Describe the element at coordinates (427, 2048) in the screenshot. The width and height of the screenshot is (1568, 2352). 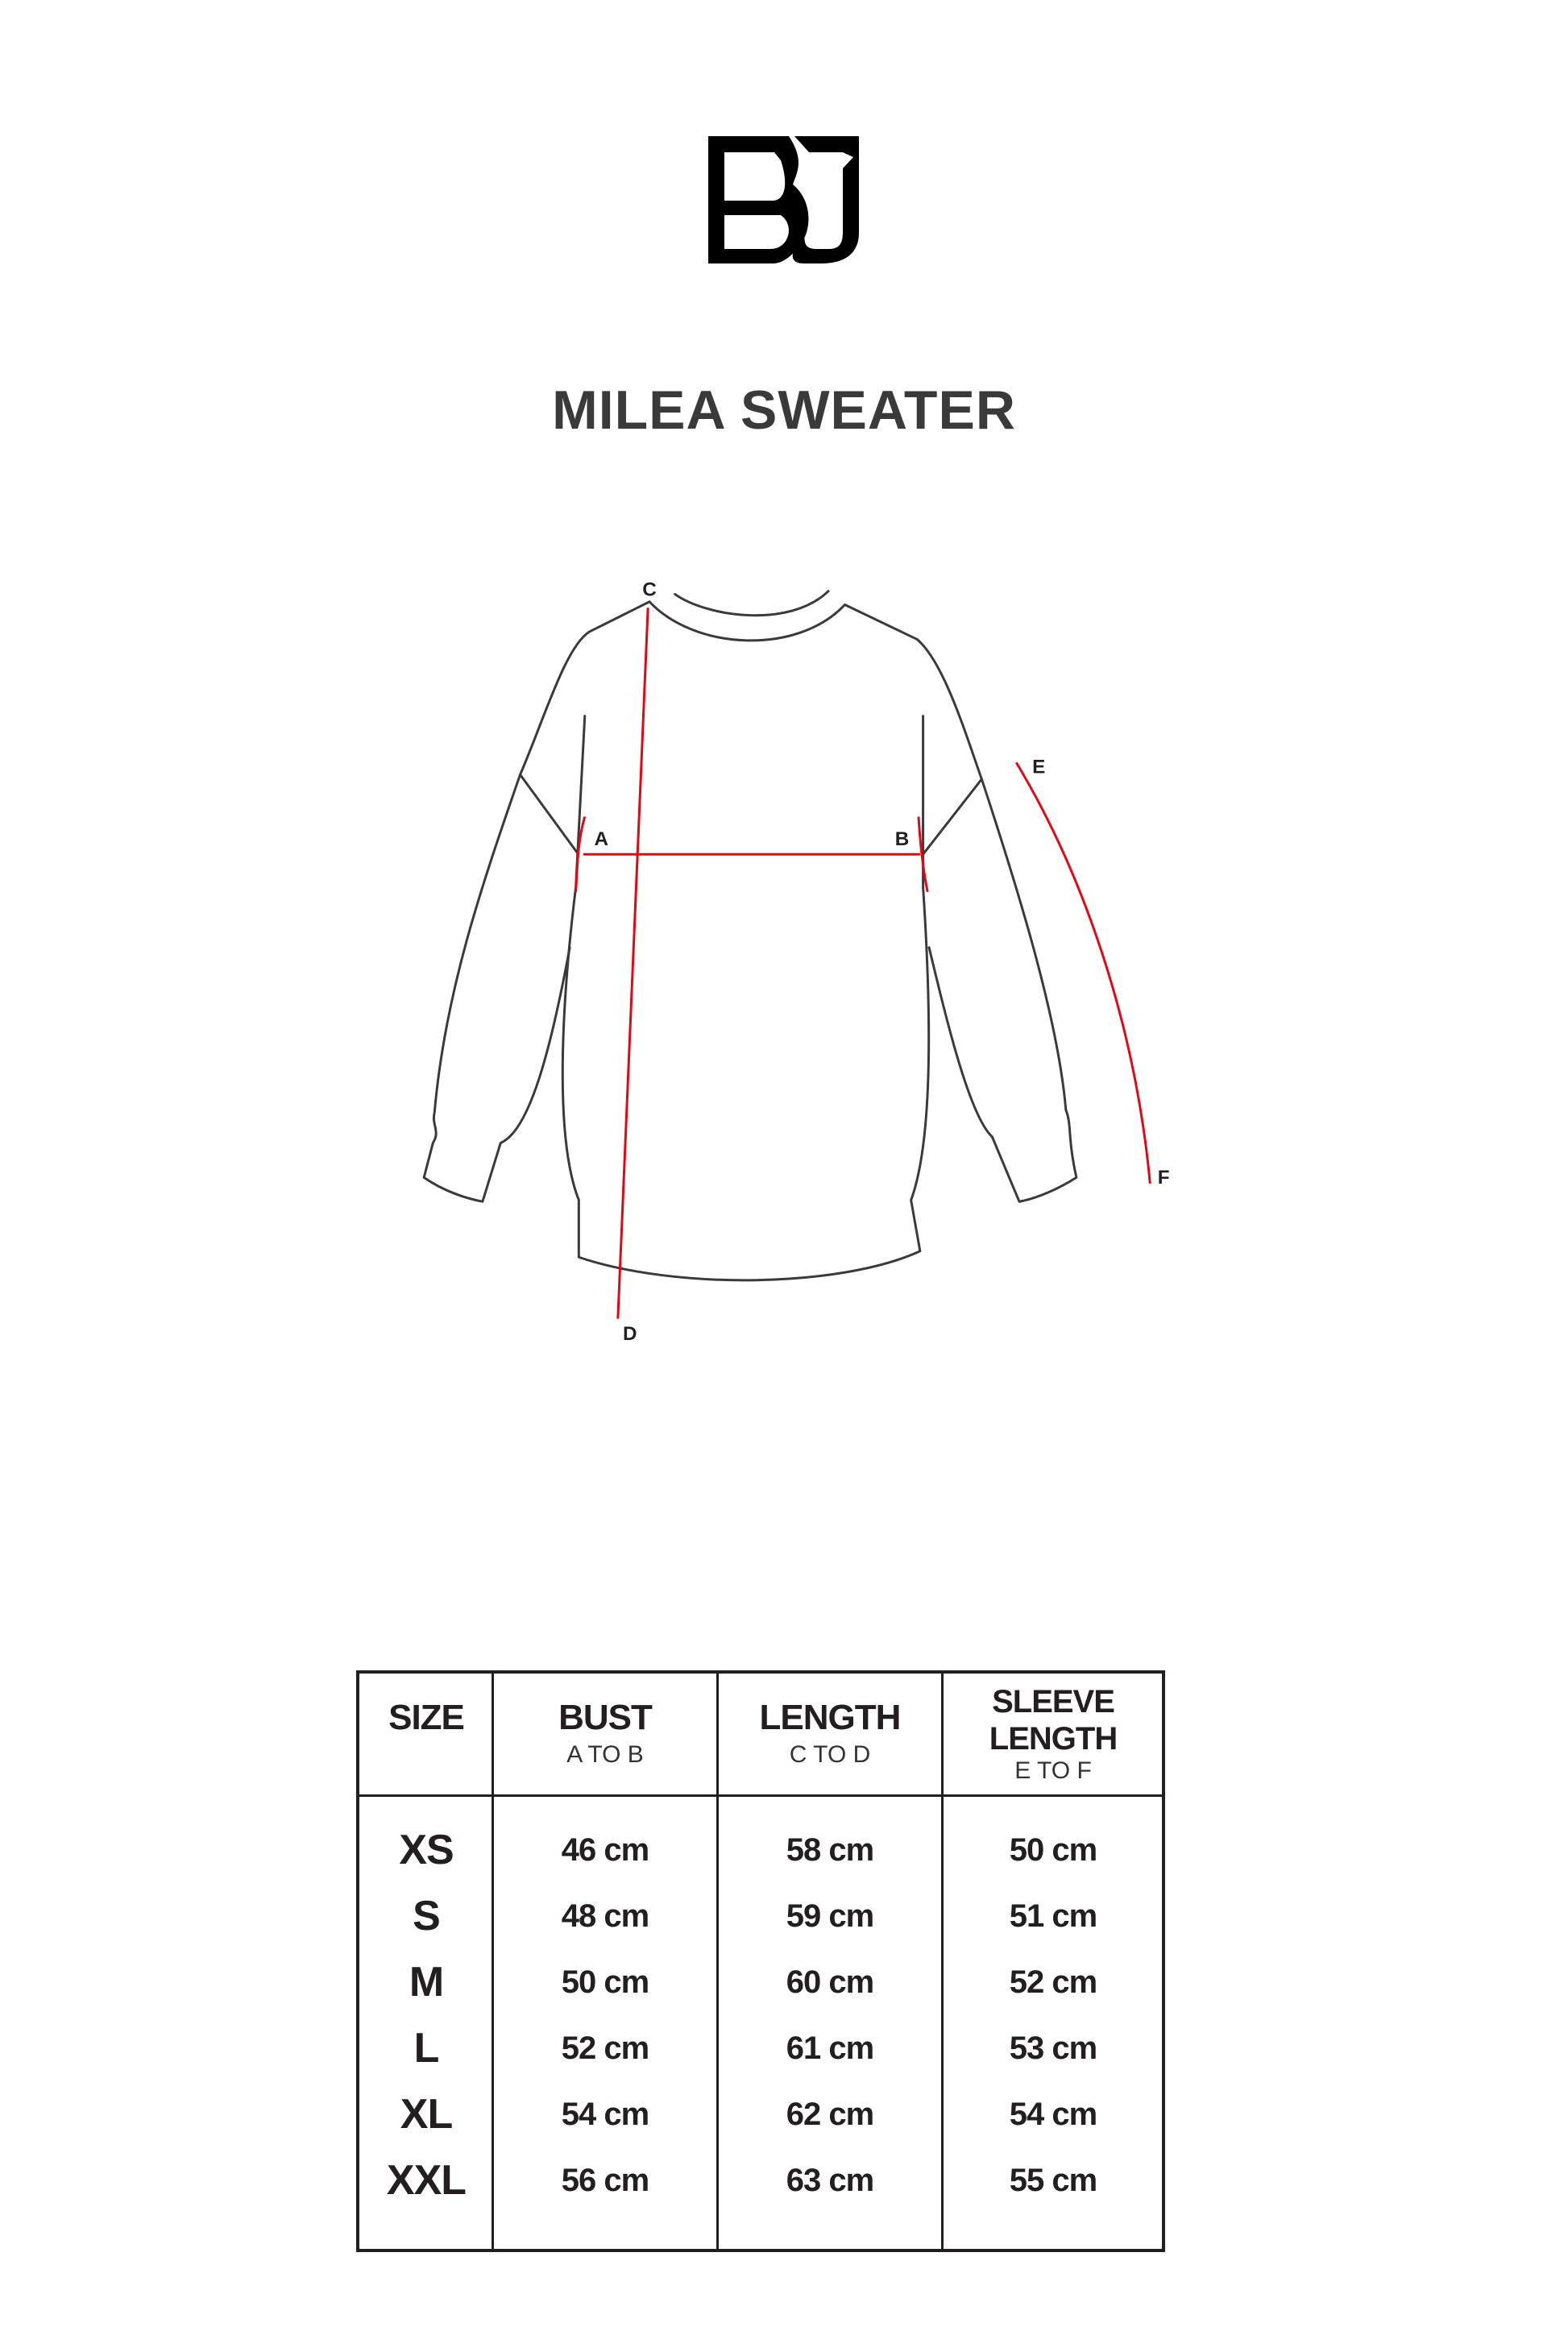
I see `cell-size: L` at that location.